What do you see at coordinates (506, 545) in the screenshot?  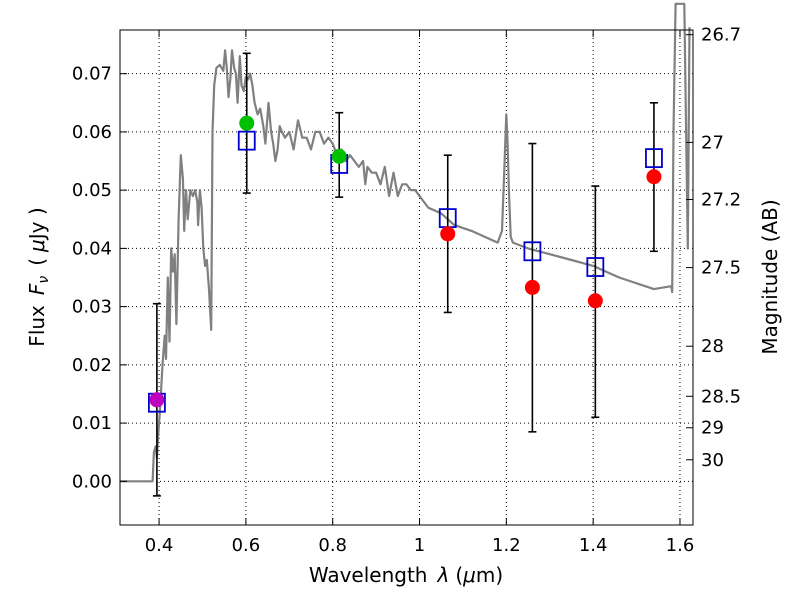 I see `x-tick-label: 1.2` at bounding box center [506, 545].